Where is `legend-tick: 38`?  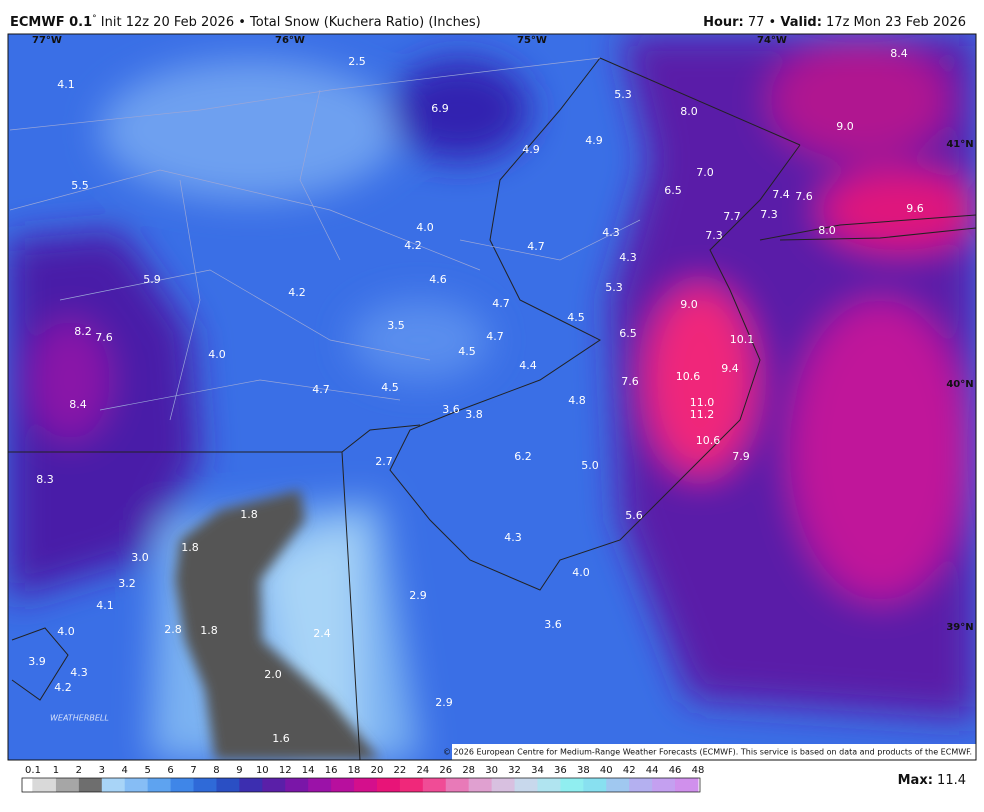 legend-tick: 38 is located at coordinates (583, 770).